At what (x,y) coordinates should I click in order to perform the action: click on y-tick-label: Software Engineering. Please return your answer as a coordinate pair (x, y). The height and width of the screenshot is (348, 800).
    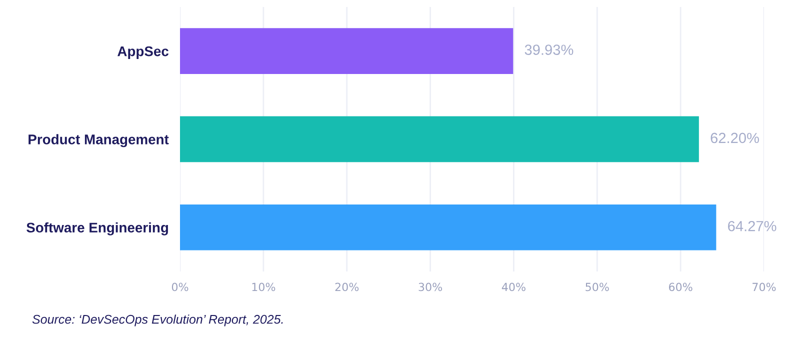
    Looking at the image, I should click on (97, 229).